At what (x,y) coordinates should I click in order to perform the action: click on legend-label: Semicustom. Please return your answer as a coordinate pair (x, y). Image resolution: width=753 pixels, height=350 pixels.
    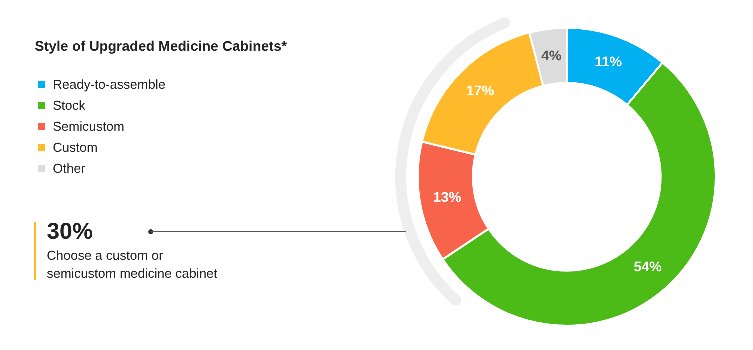
    Looking at the image, I should click on (89, 126).